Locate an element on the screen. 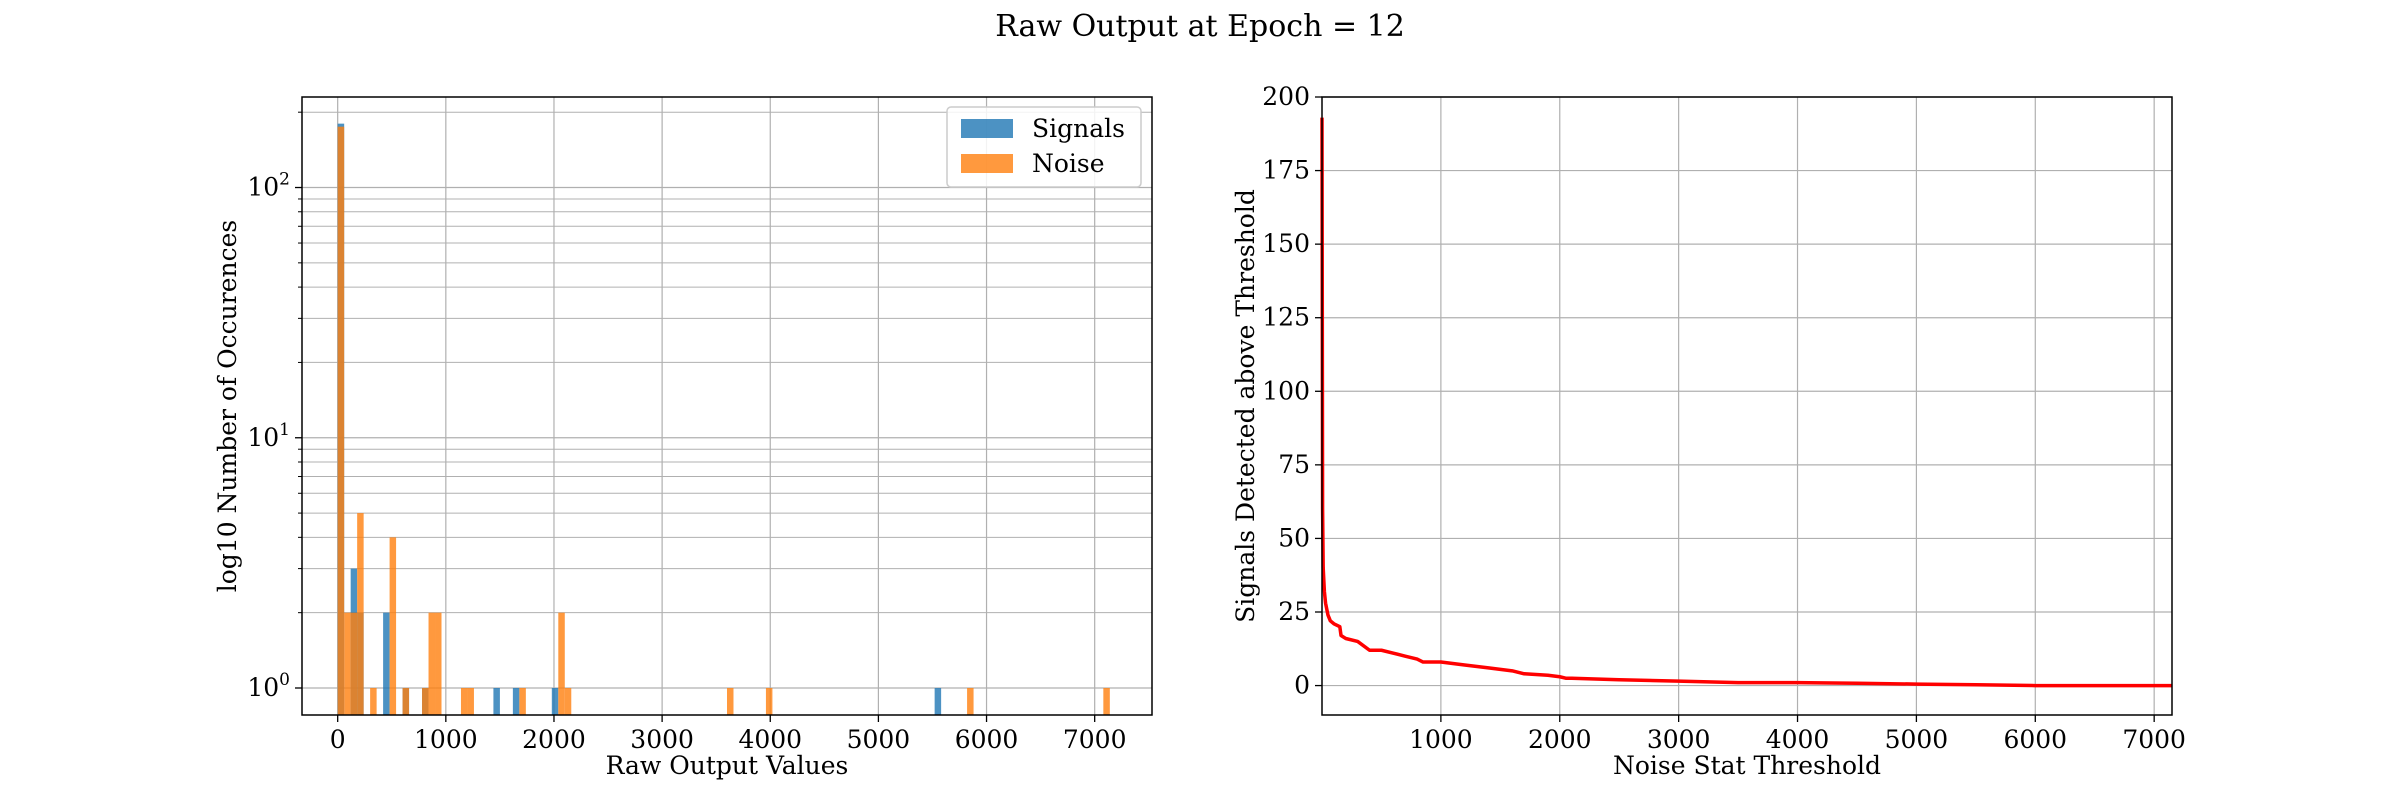  legend-swatch-signals is located at coordinates (987, 128).